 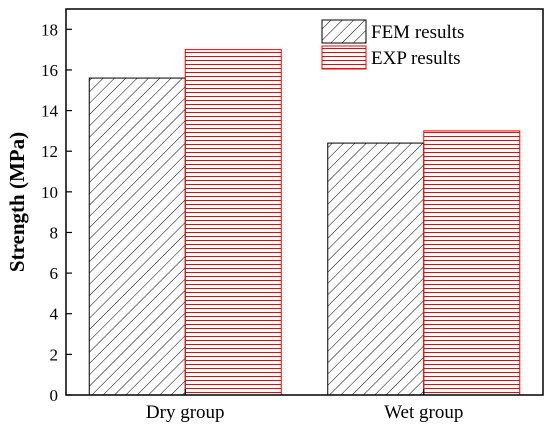 What do you see at coordinates (304, 406) in the screenshot?
I see `x-axis-ticks: Dry group Wet group` at bounding box center [304, 406].